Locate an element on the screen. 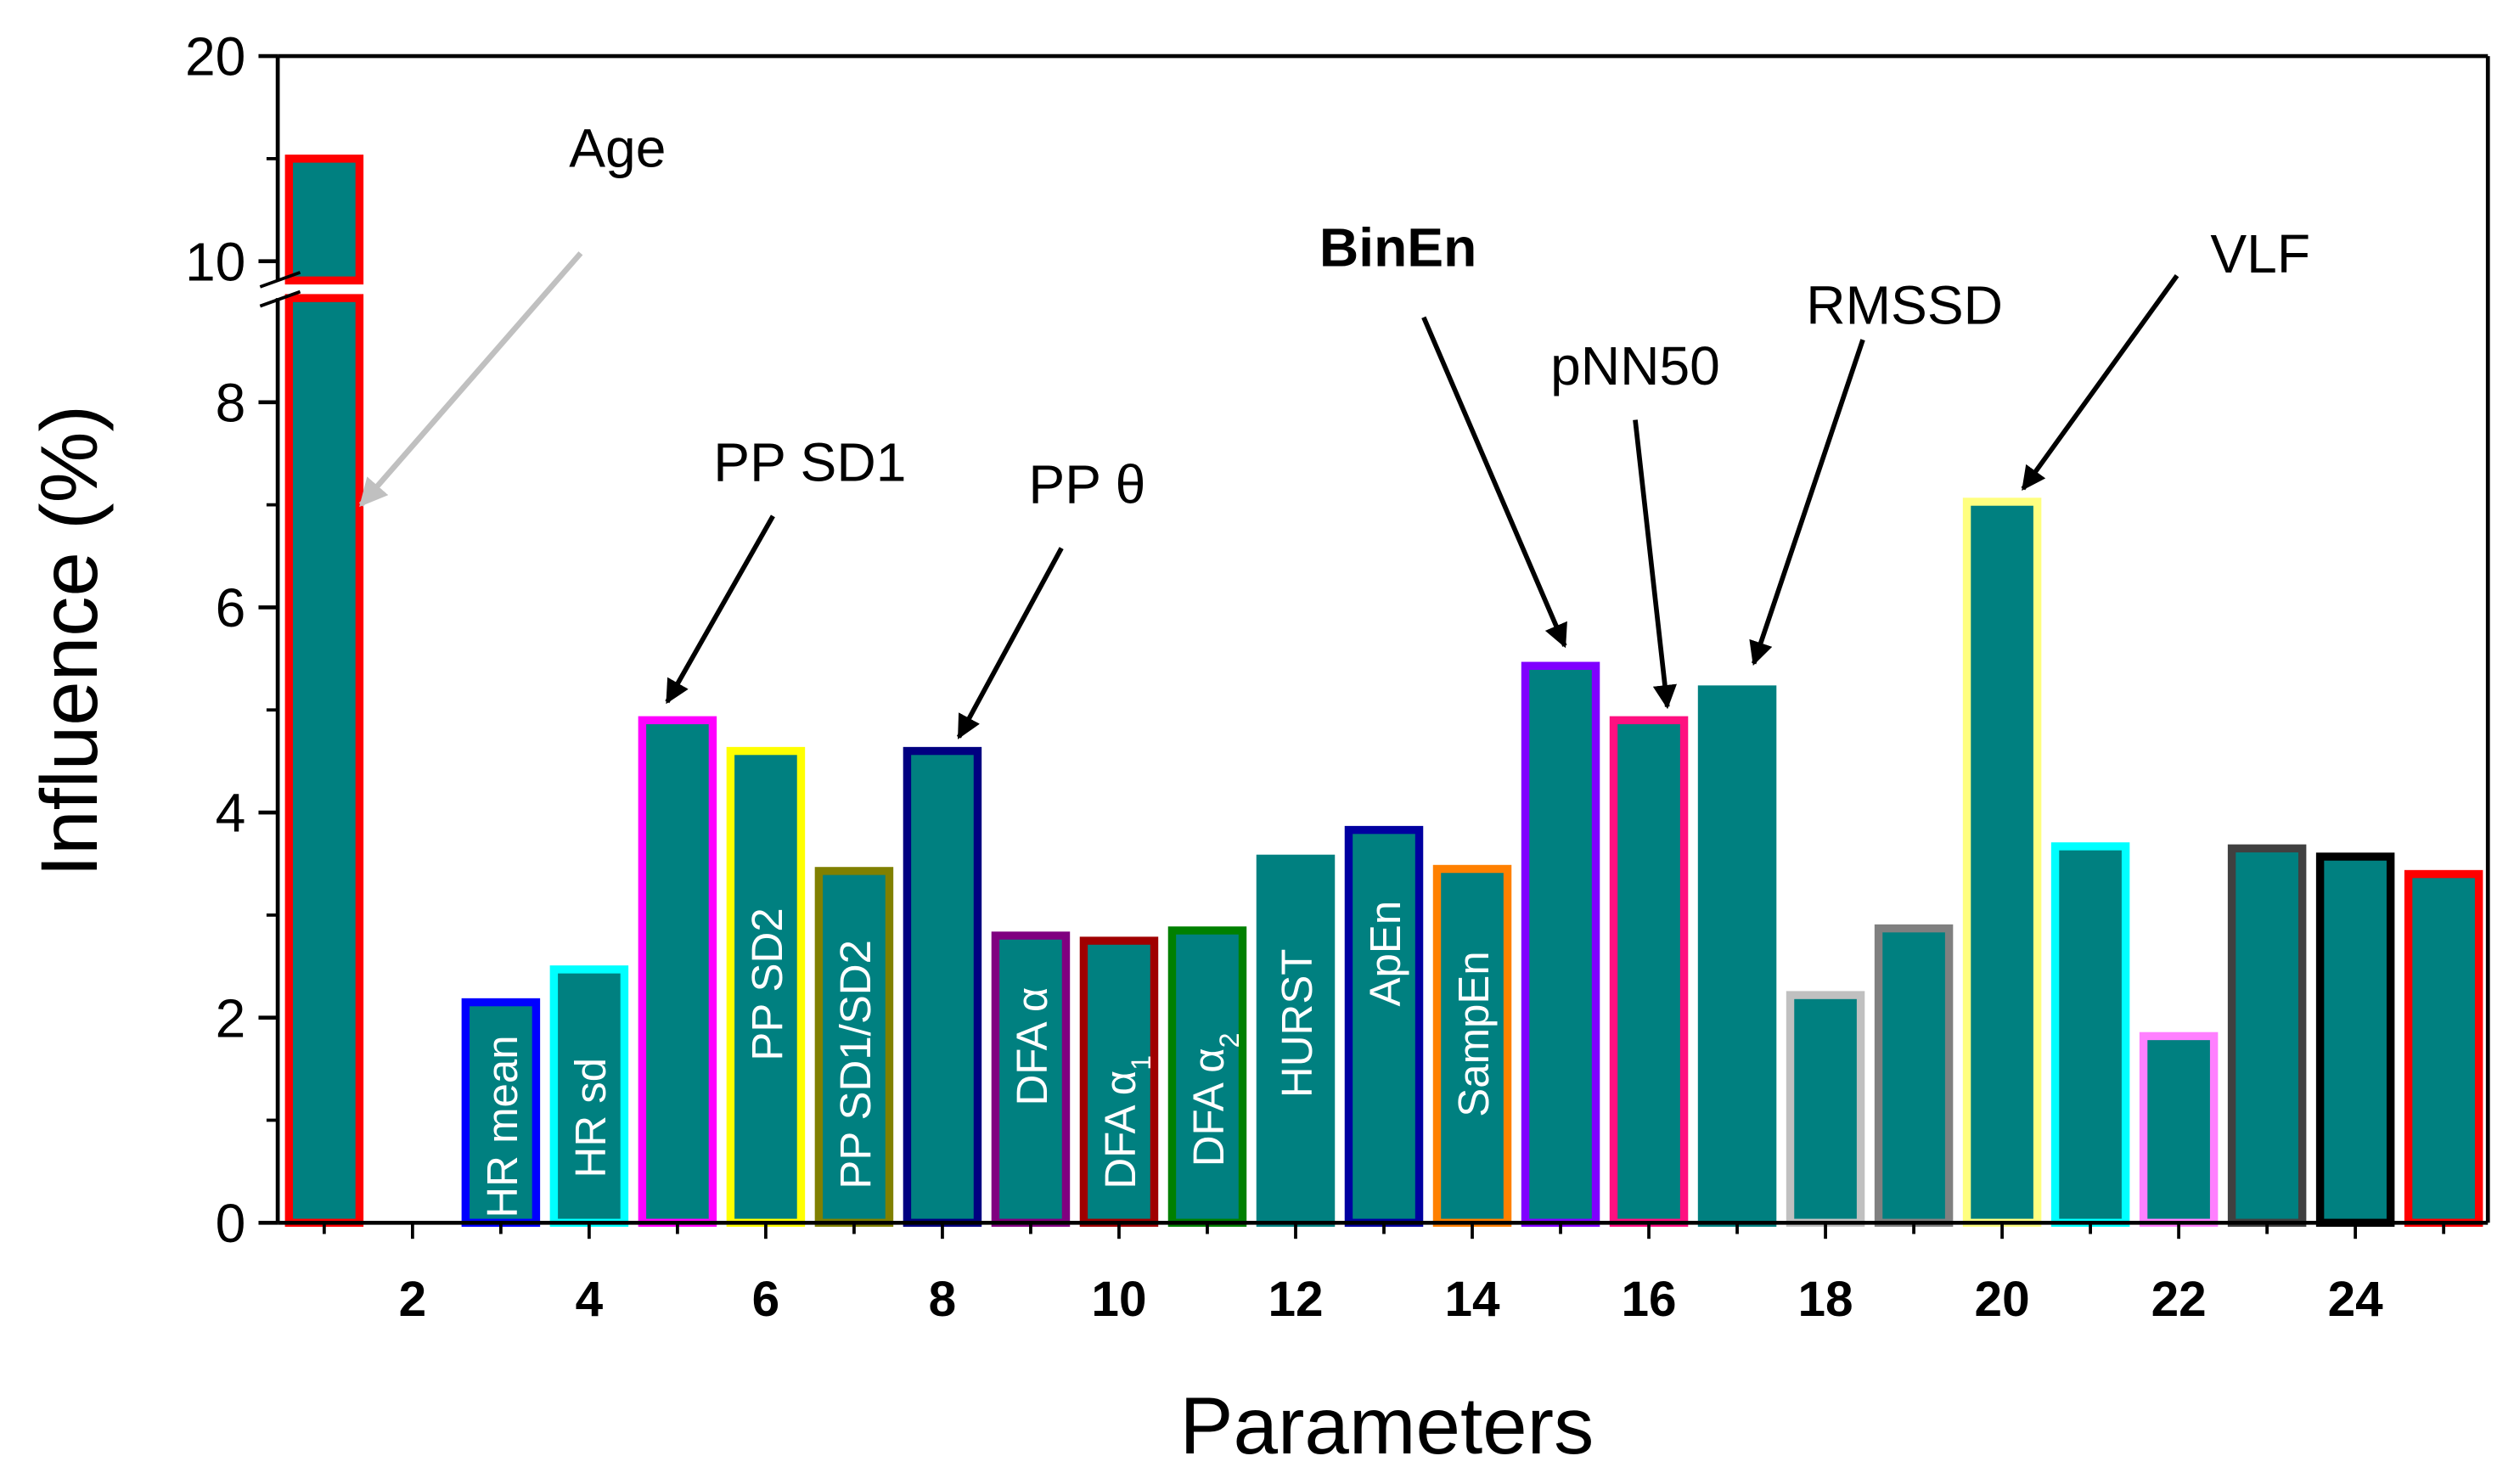  x-tick-label: 2 is located at coordinates (413, 1299).